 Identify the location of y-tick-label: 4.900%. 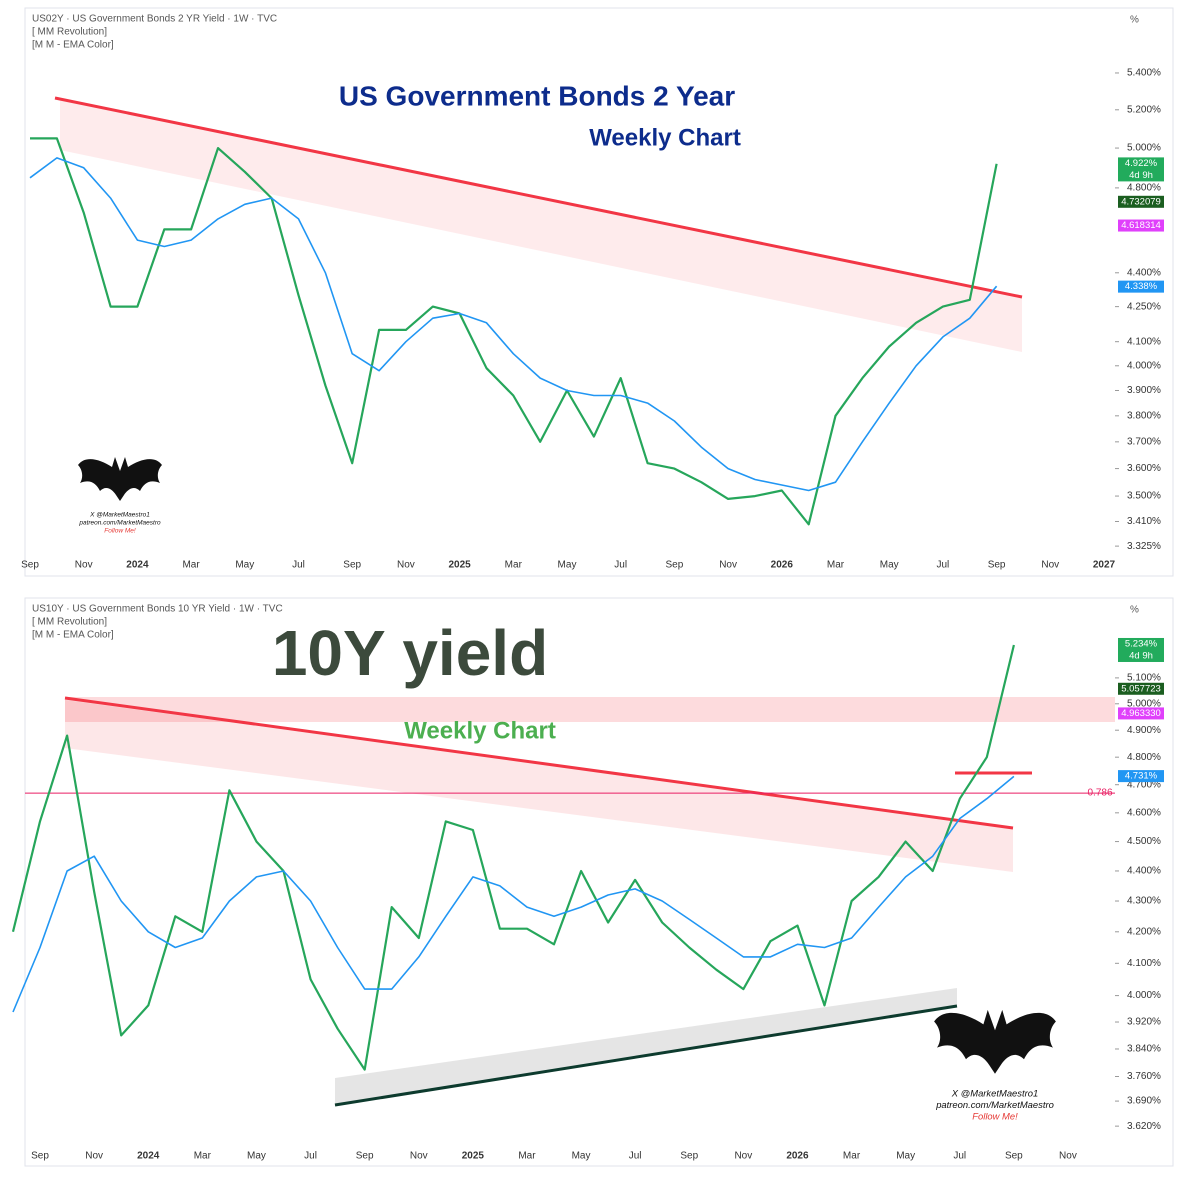
(1144, 730).